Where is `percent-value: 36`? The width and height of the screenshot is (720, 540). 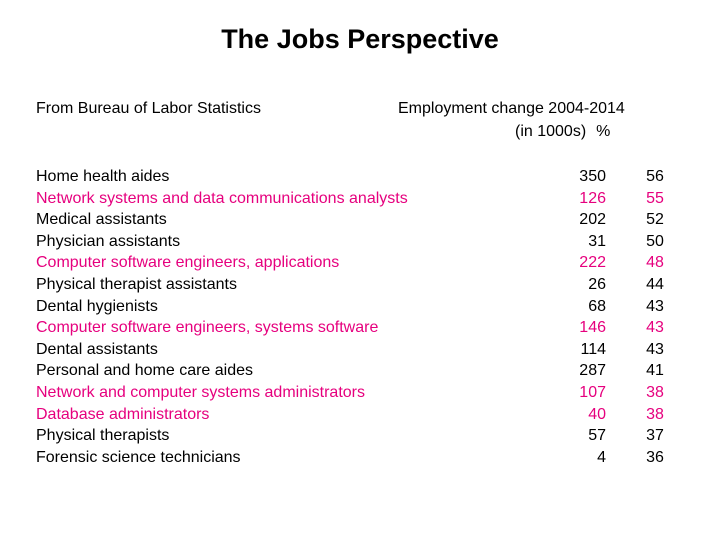
percent-value: 36 is located at coordinates (655, 457).